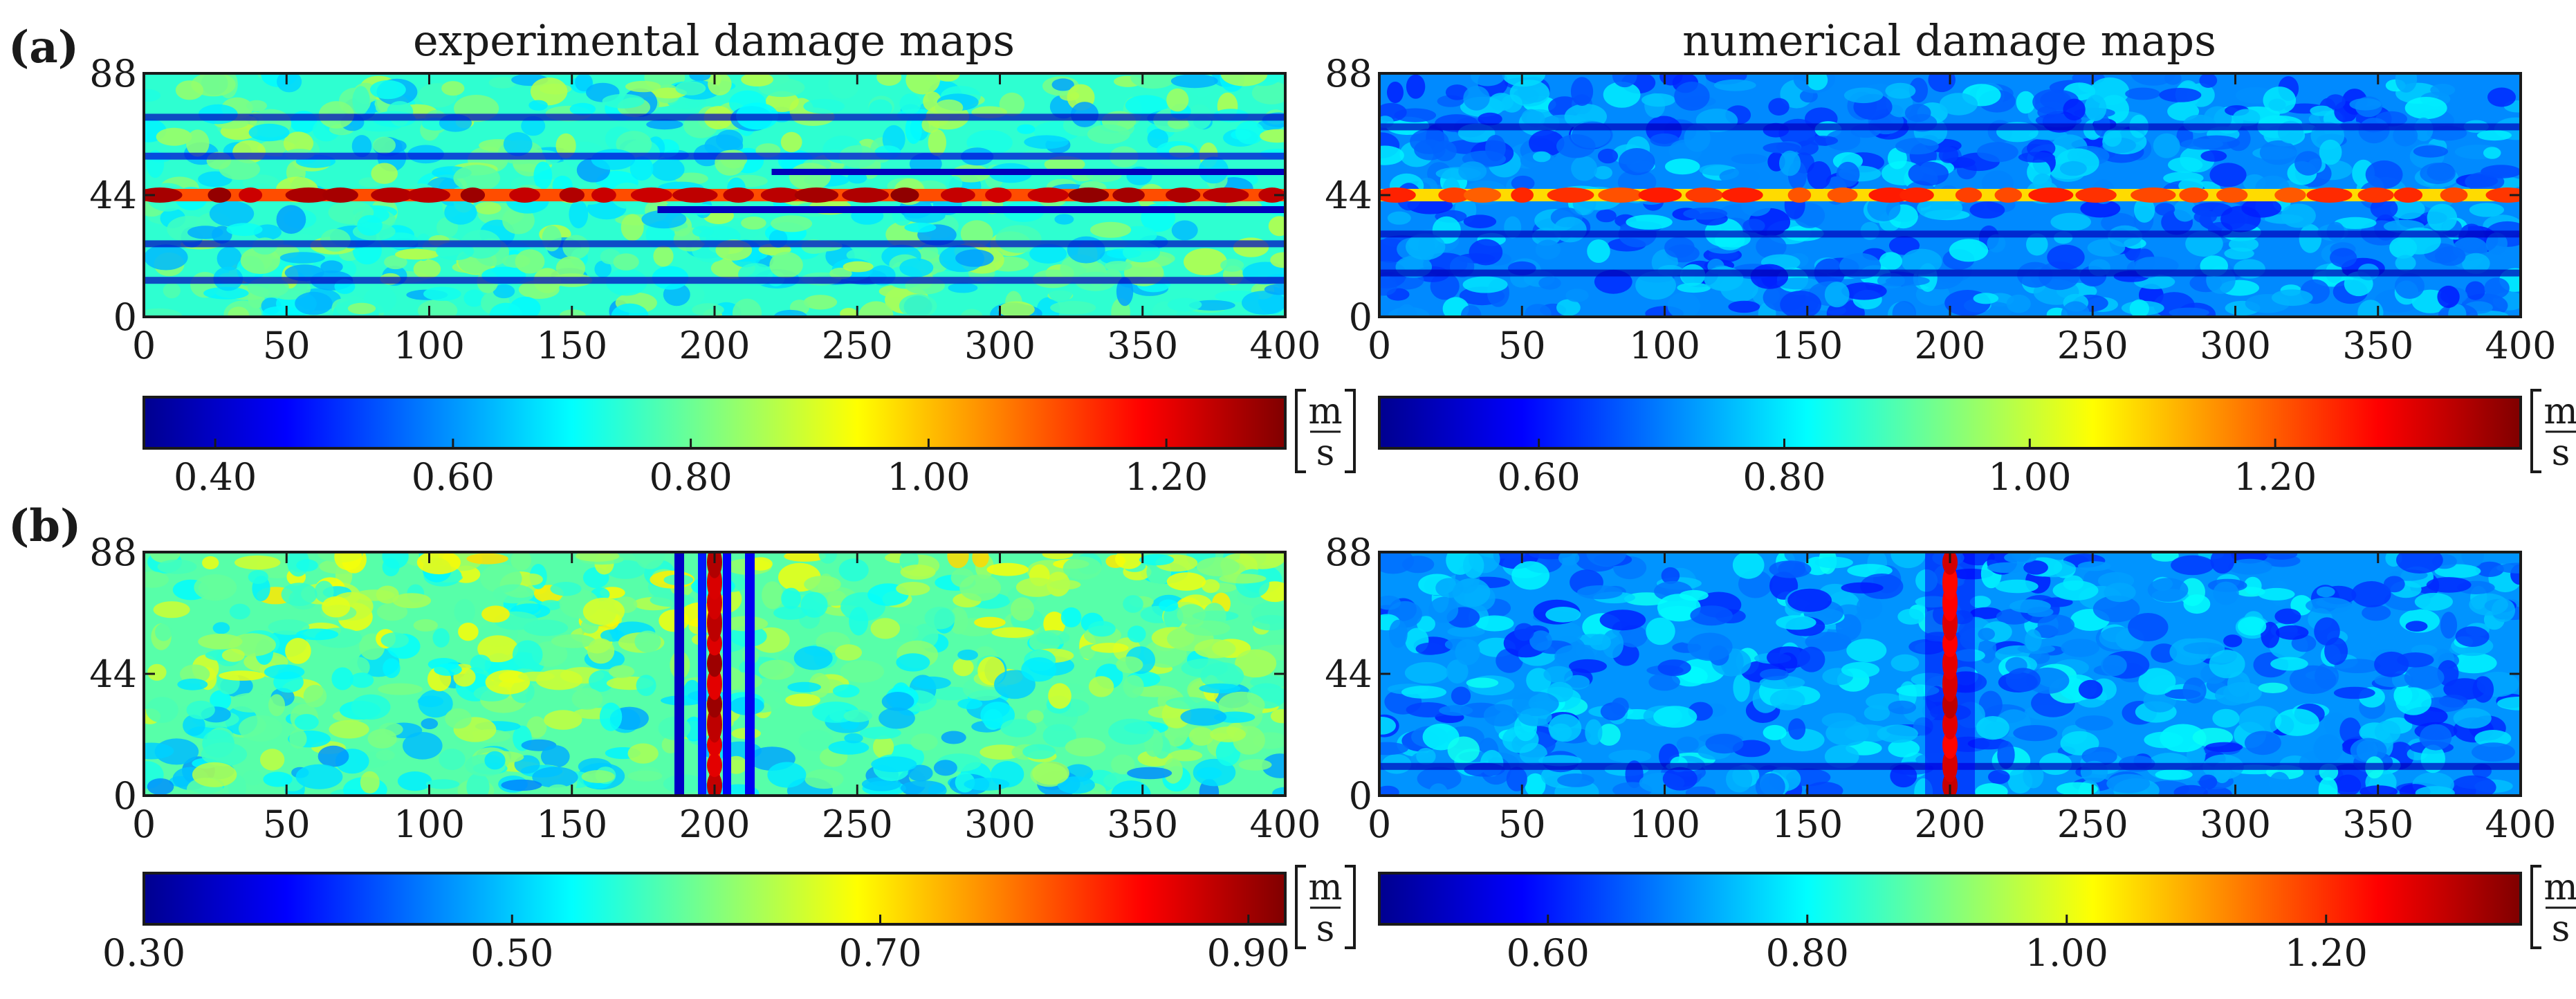 The width and height of the screenshot is (2576, 999). I want to click on colorbar-unit: ms, so click(1325, 908).